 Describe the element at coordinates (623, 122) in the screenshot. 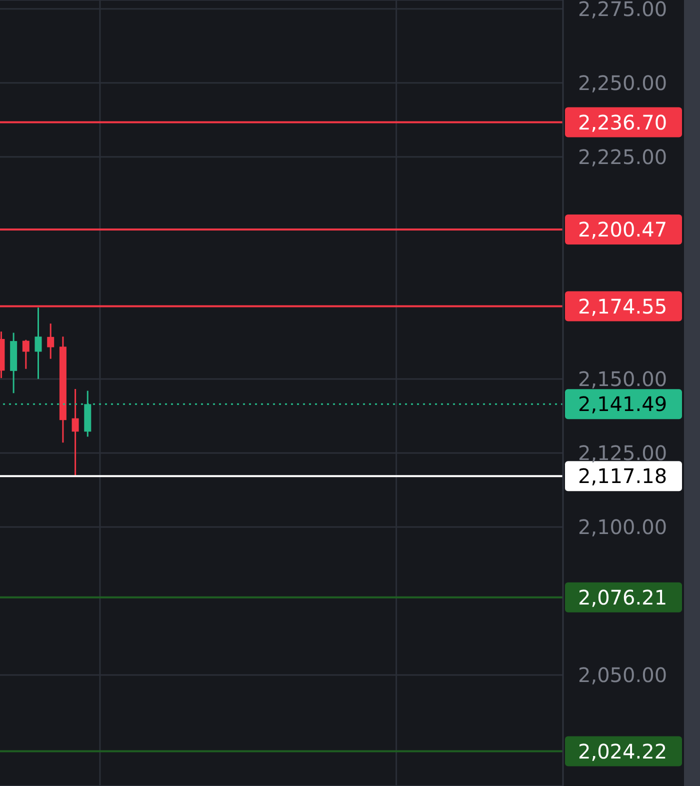

I see `ref-line-label: 2,236.70` at that location.